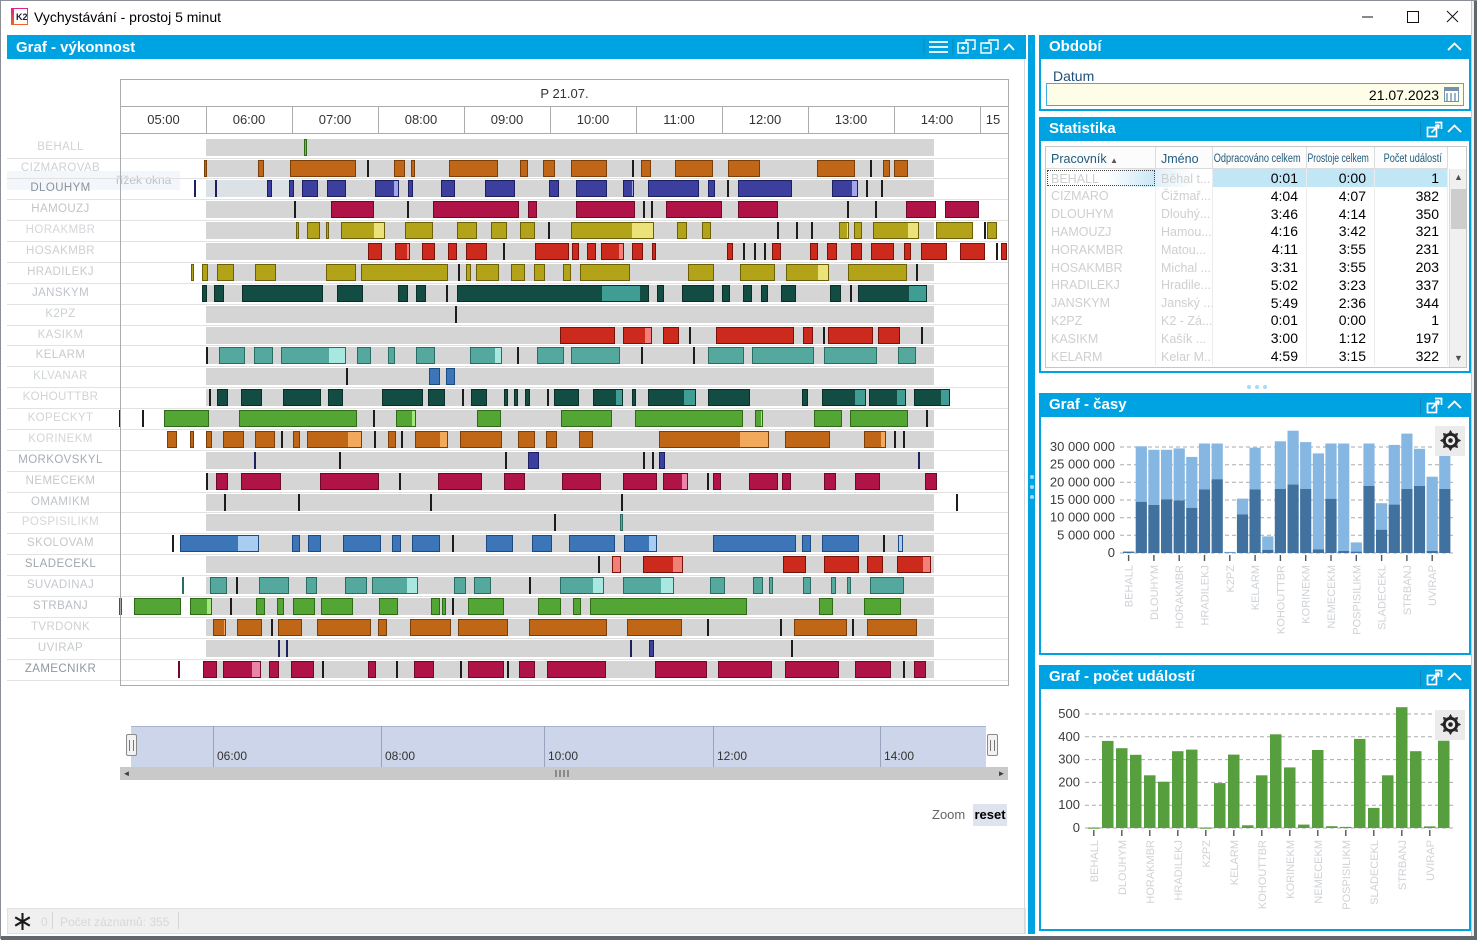  Describe the element at coordinates (1086, 534) in the screenshot. I see `svg-text: 5 000 000` at that location.